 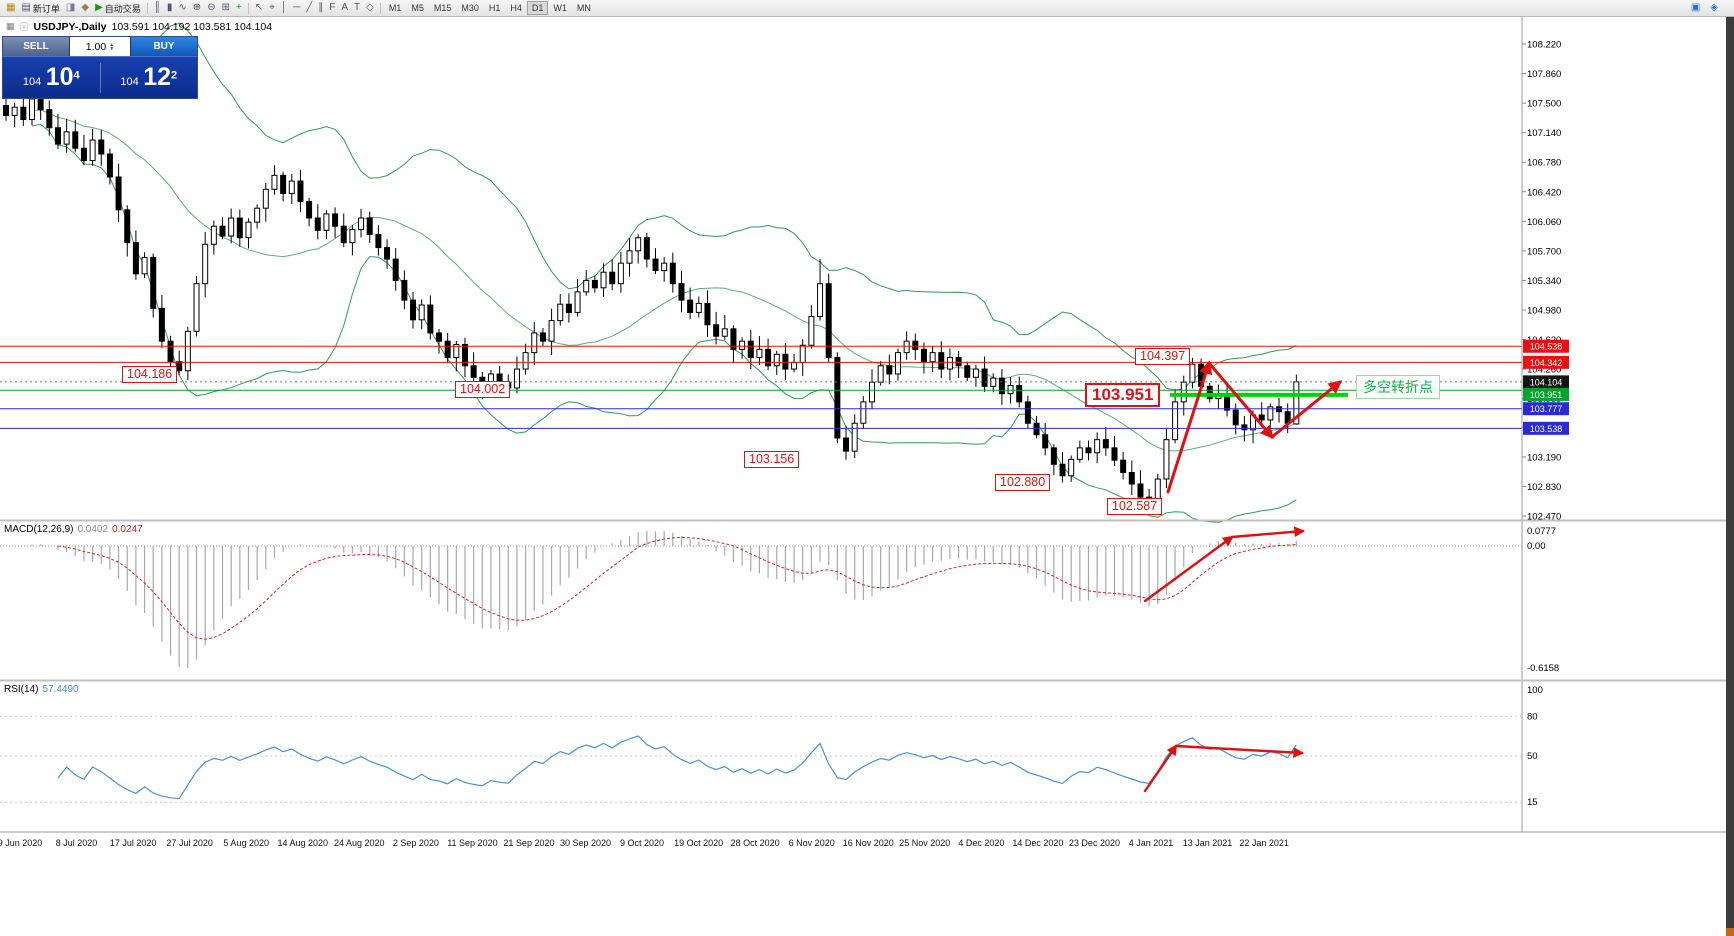 I want to click on rsi-value: 57.4490, so click(x=60, y=689).